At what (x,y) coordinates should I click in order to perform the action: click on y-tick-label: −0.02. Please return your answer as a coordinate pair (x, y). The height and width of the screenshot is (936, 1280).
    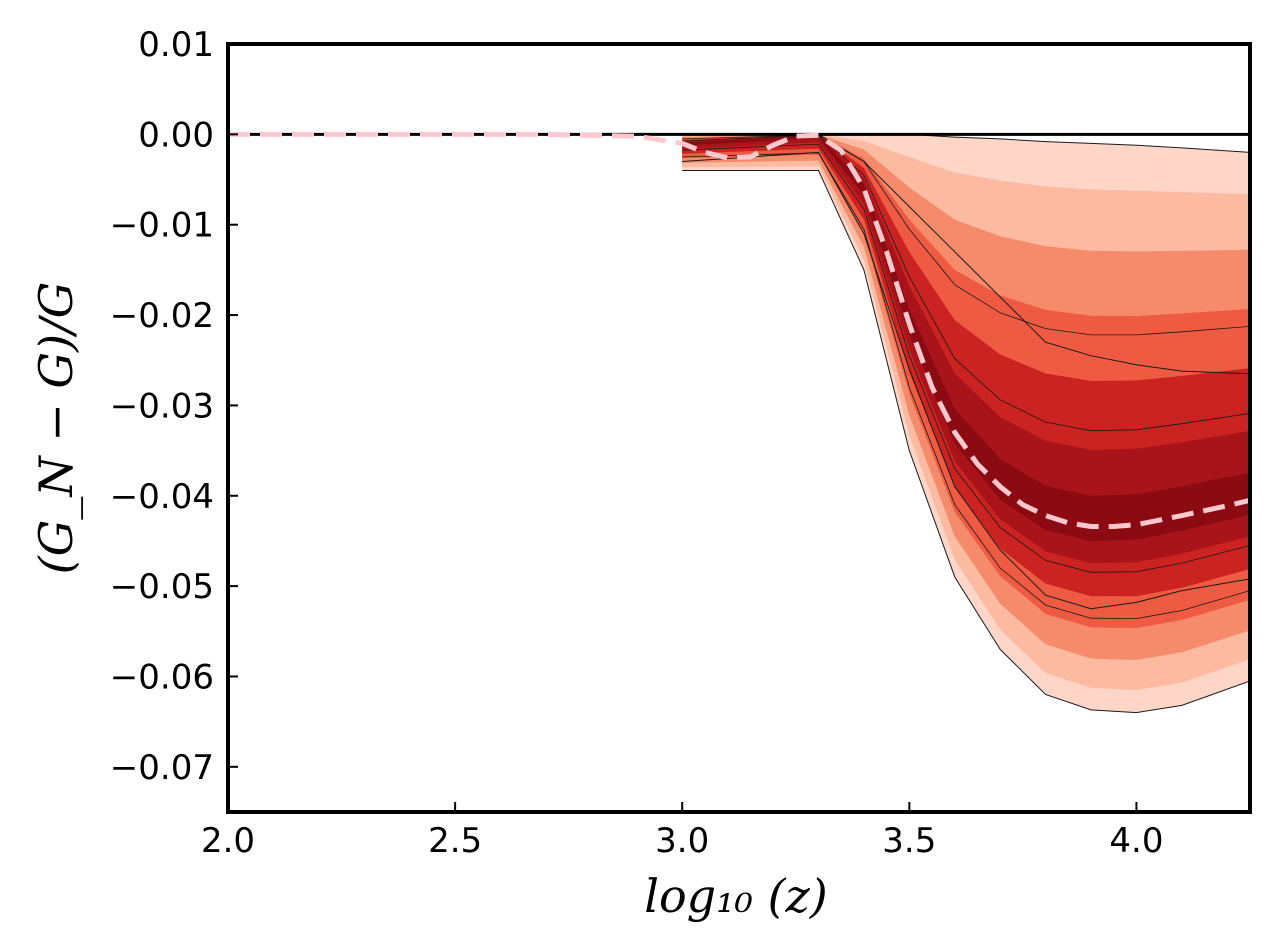
    Looking at the image, I should click on (162, 316).